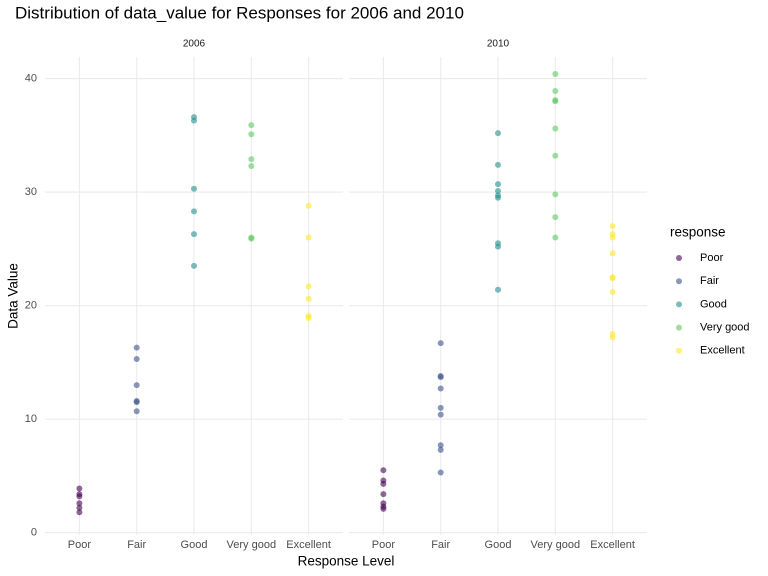  What do you see at coordinates (498, 44) in the screenshot?
I see `facet-label: 2010` at bounding box center [498, 44].